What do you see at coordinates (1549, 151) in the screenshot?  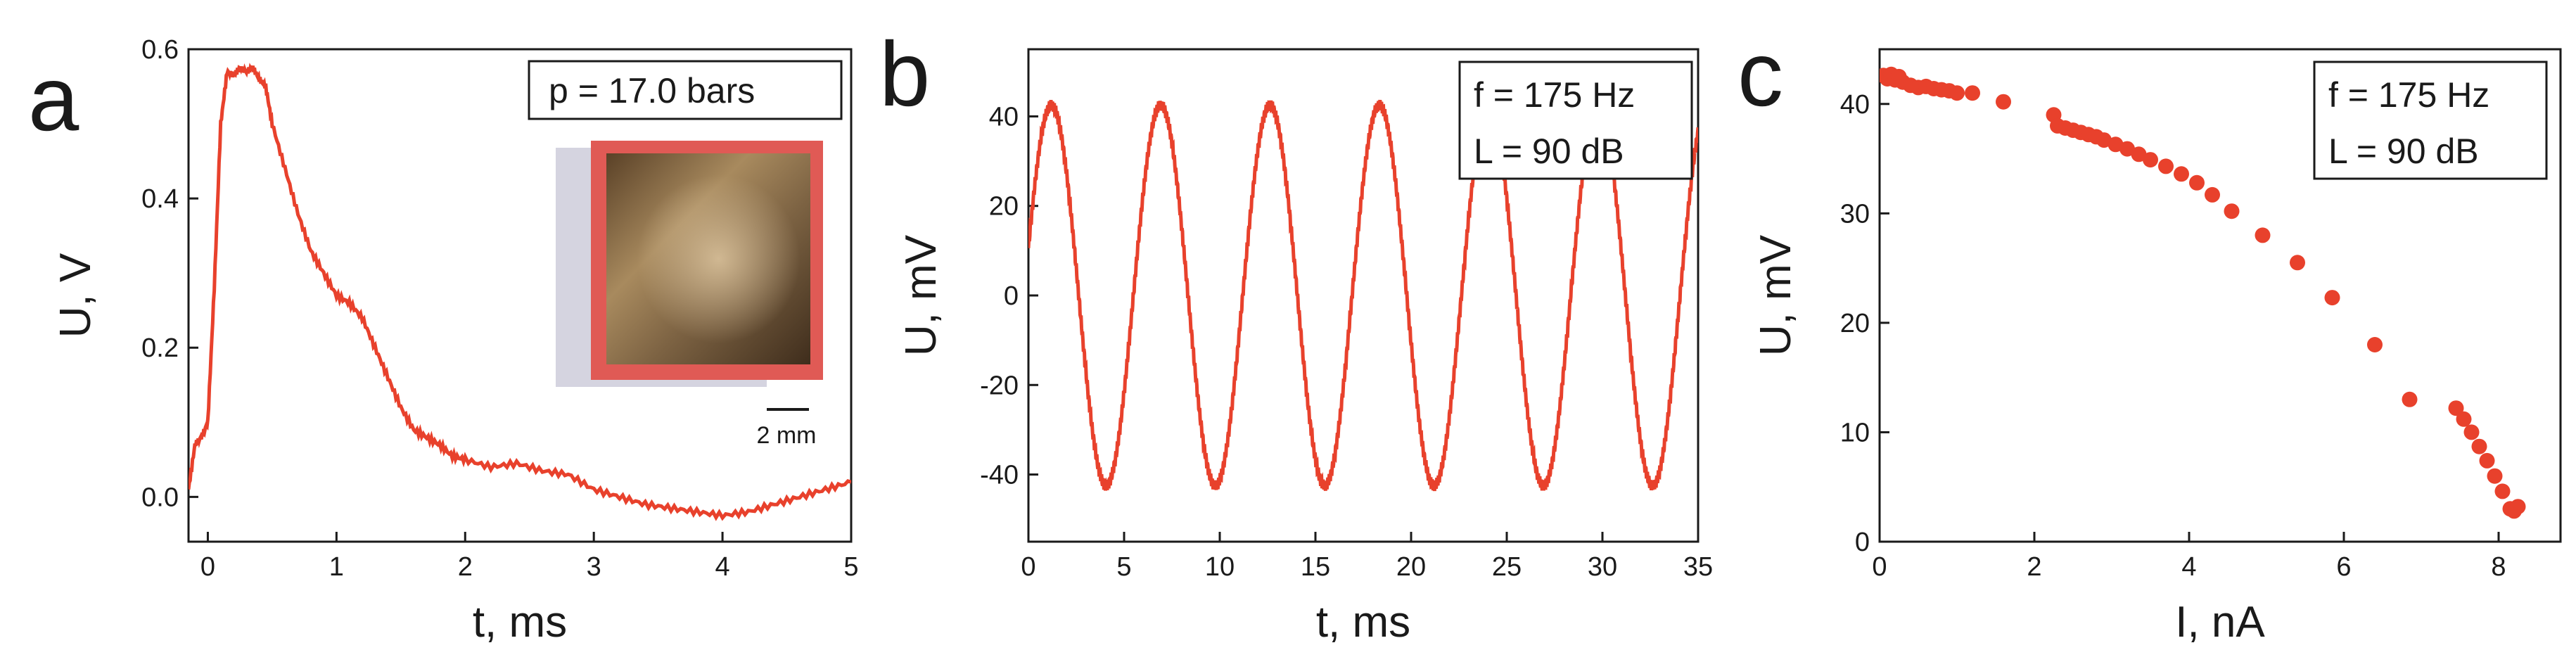 I see `legend-entry-b-2: L = 90 dB` at bounding box center [1549, 151].